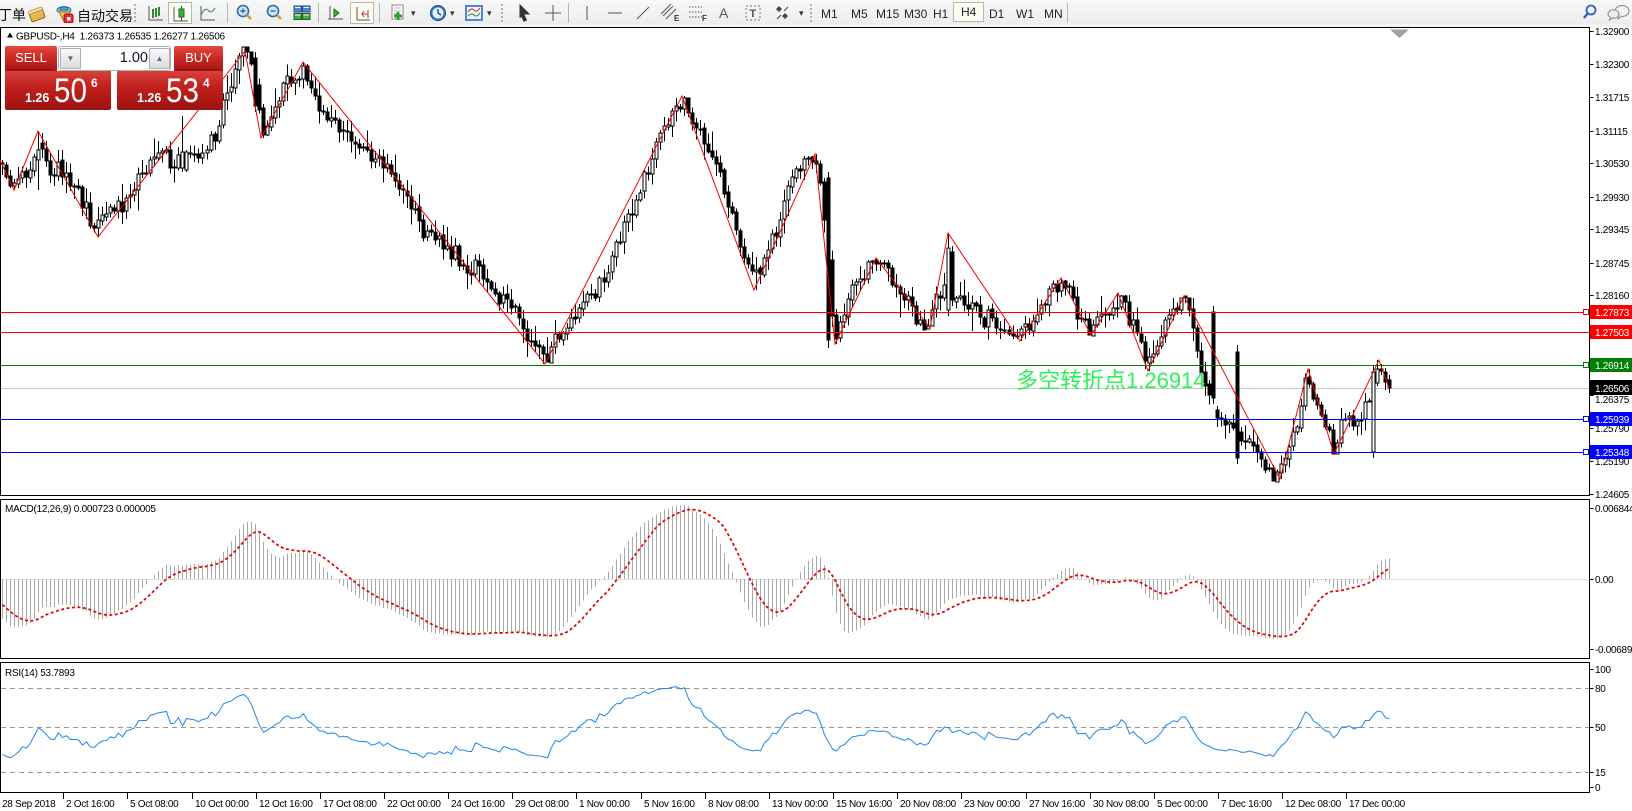 This screenshot has height=811, width=1632. I want to click on svg-text: 1.25939, so click(1612, 420).